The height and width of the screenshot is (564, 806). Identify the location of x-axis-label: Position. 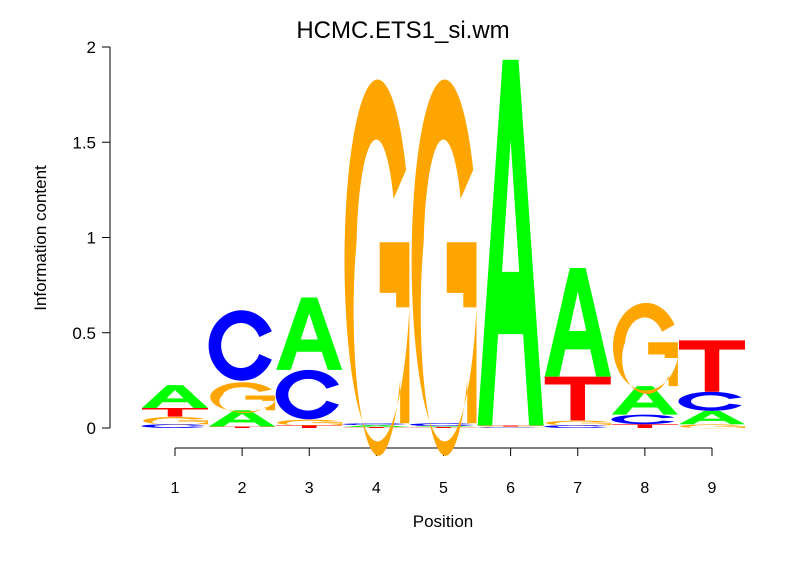
(443, 521).